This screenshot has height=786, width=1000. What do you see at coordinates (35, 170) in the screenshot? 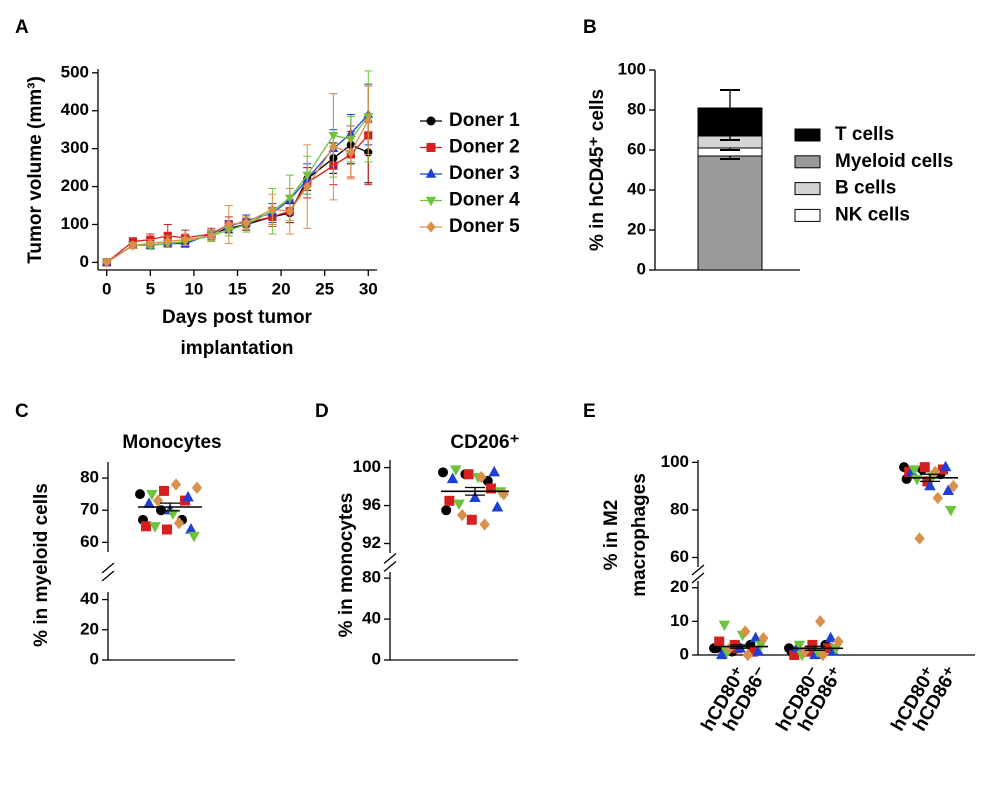
I see `y-axis-label: Tumor volume (mm³)` at bounding box center [35, 170].